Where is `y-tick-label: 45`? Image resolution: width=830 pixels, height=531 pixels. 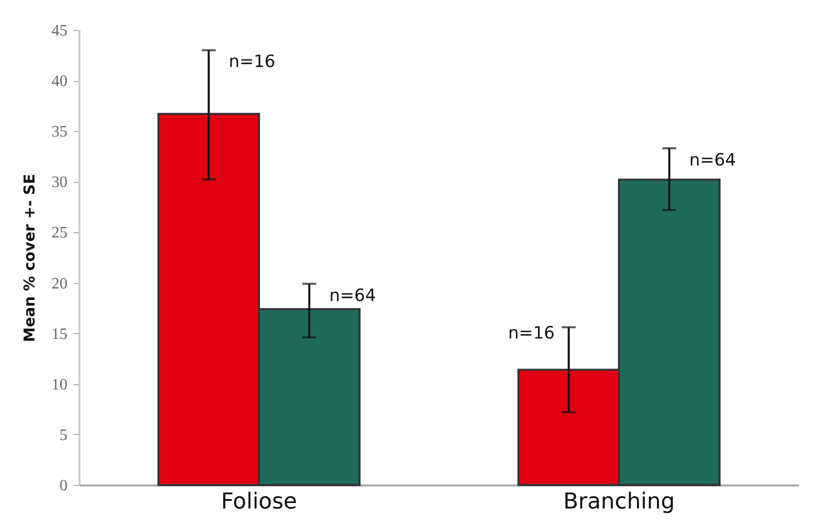 y-tick-label: 45 is located at coordinates (60, 31).